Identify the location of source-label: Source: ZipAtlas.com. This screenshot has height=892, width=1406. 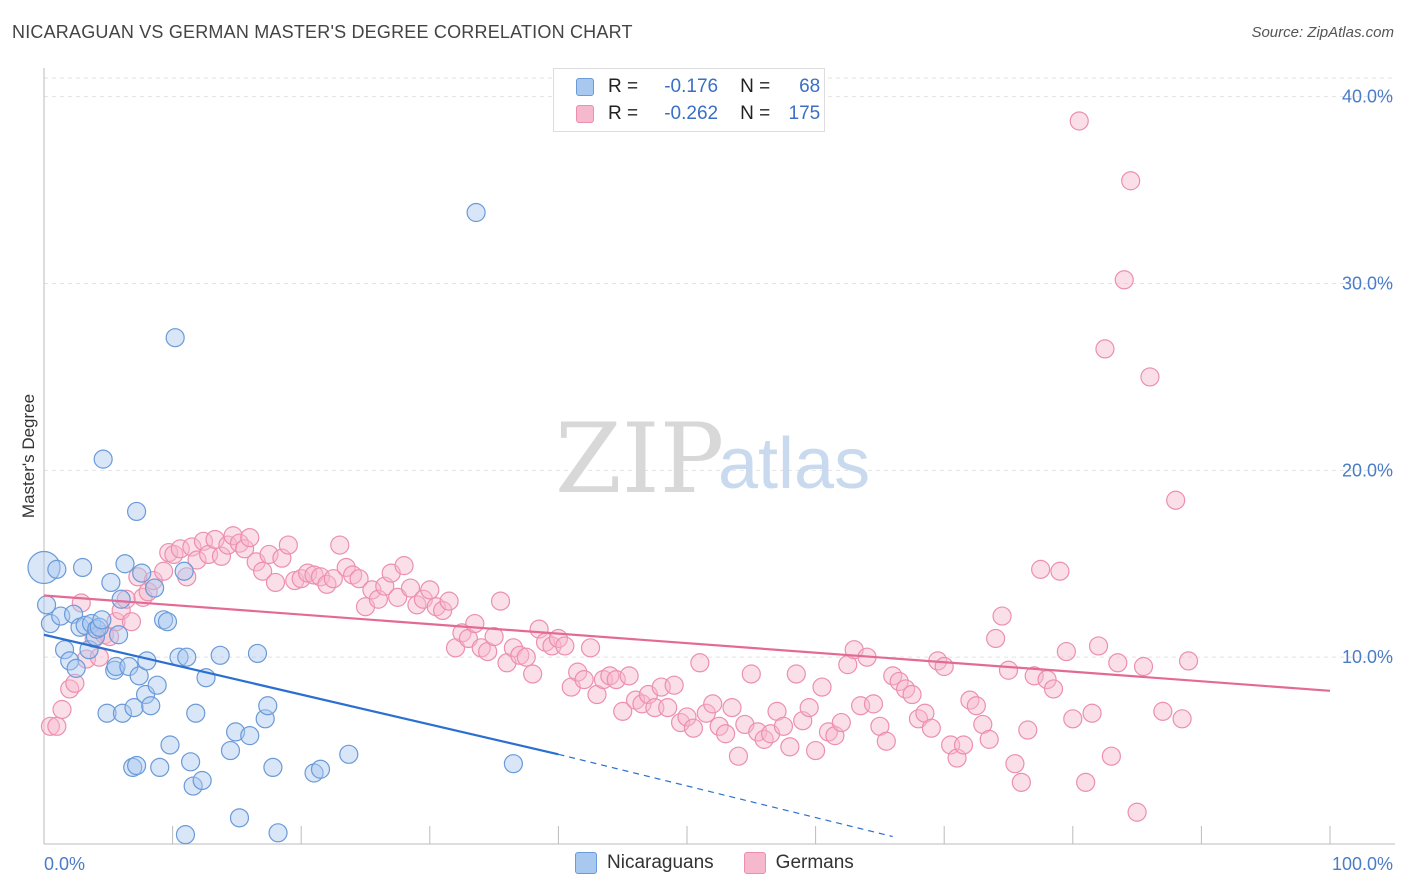
(1322, 32).